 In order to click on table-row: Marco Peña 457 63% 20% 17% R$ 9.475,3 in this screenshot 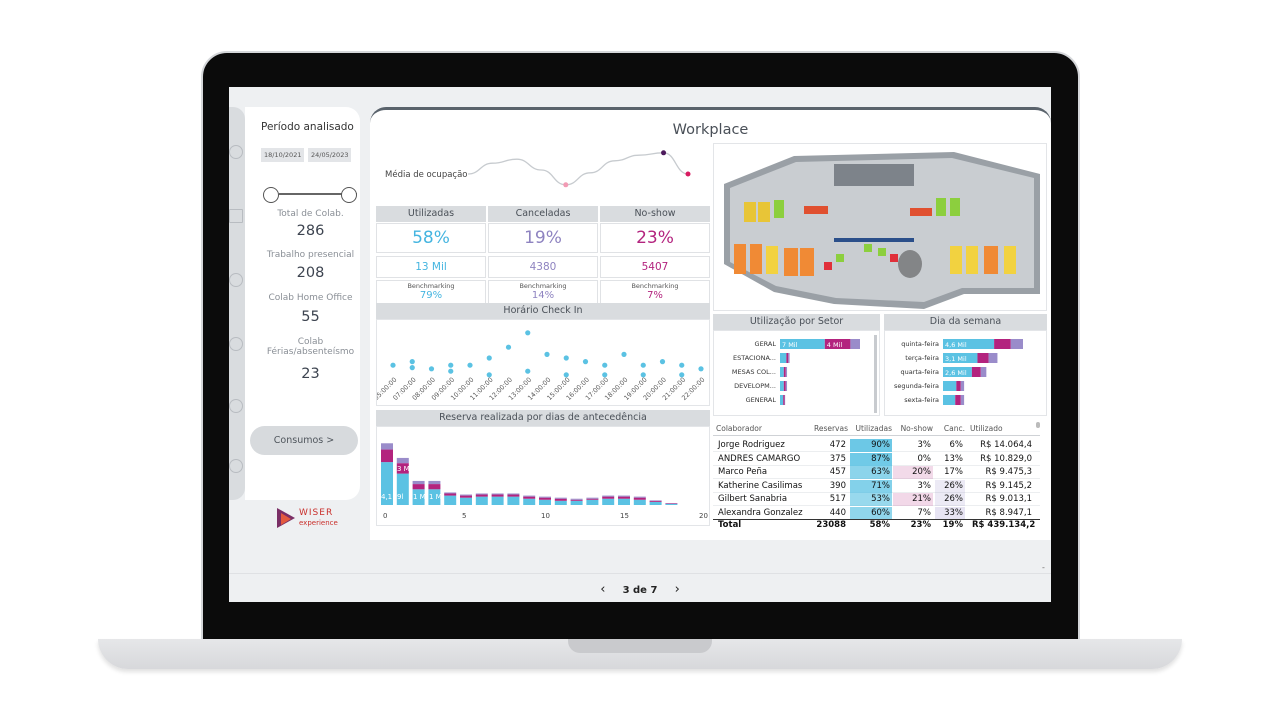, I will do `click(876, 473)`.